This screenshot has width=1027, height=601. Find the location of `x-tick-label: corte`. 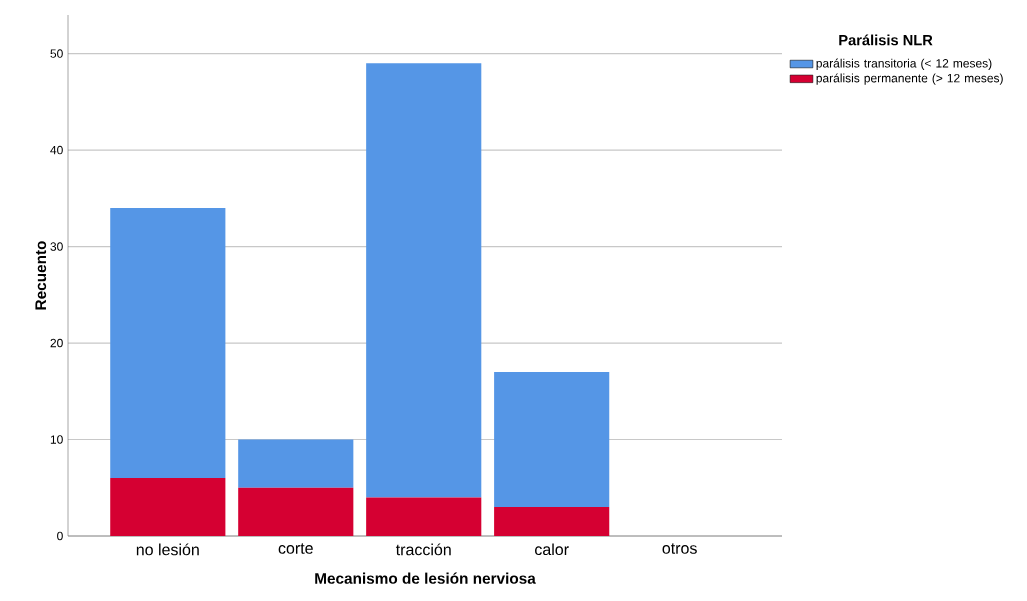

x-tick-label: corte is located at coordinates (295, 548).